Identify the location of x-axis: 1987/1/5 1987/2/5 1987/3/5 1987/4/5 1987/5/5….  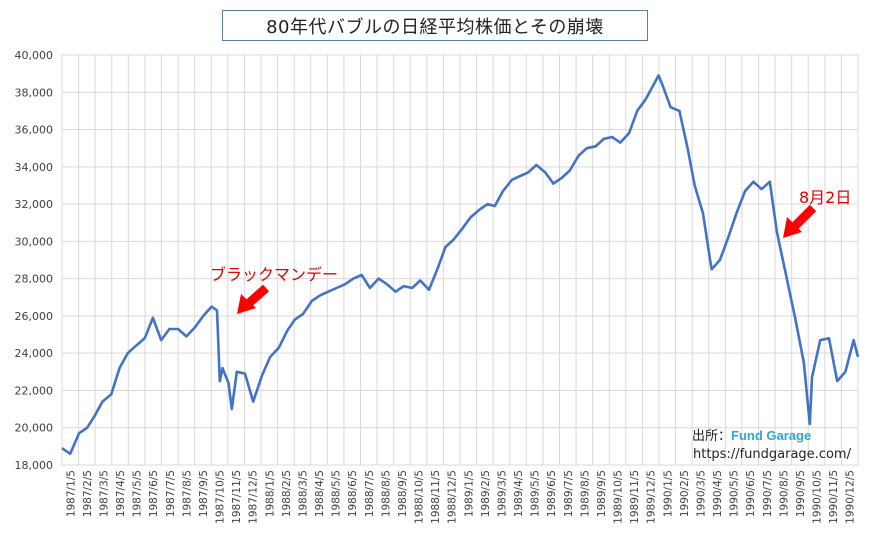
(460, 497).